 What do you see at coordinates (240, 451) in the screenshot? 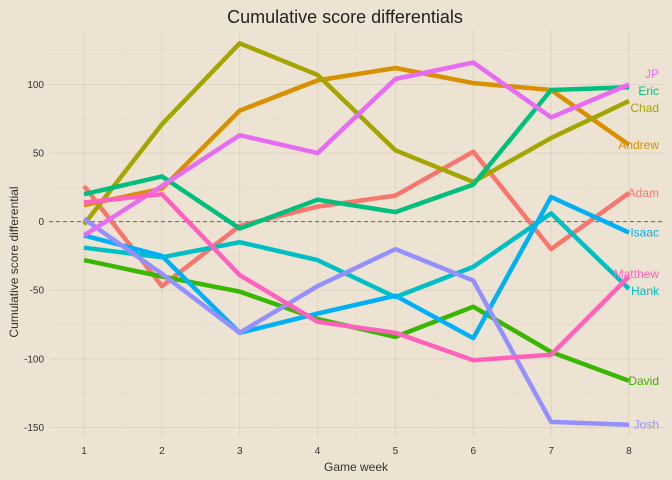
I see `x-tick-label: 3` at bounding box center [240, 451].